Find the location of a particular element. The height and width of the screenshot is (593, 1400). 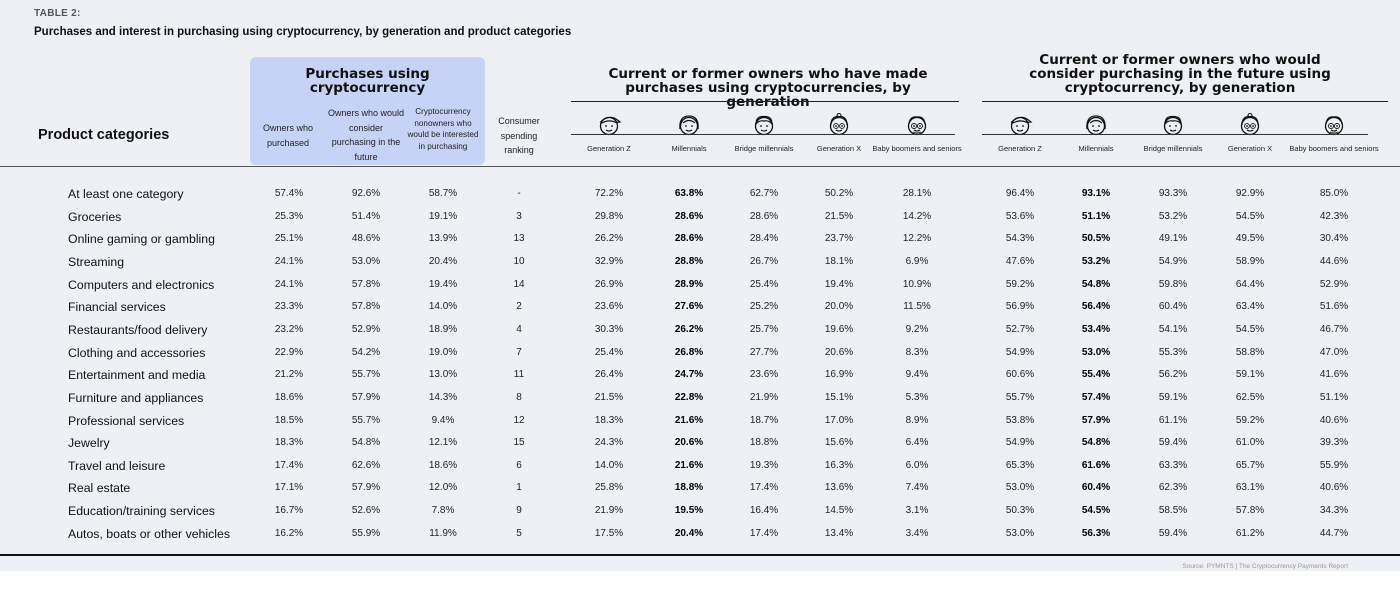

made-cell: 17.4% is located at coordinates (764, 488).